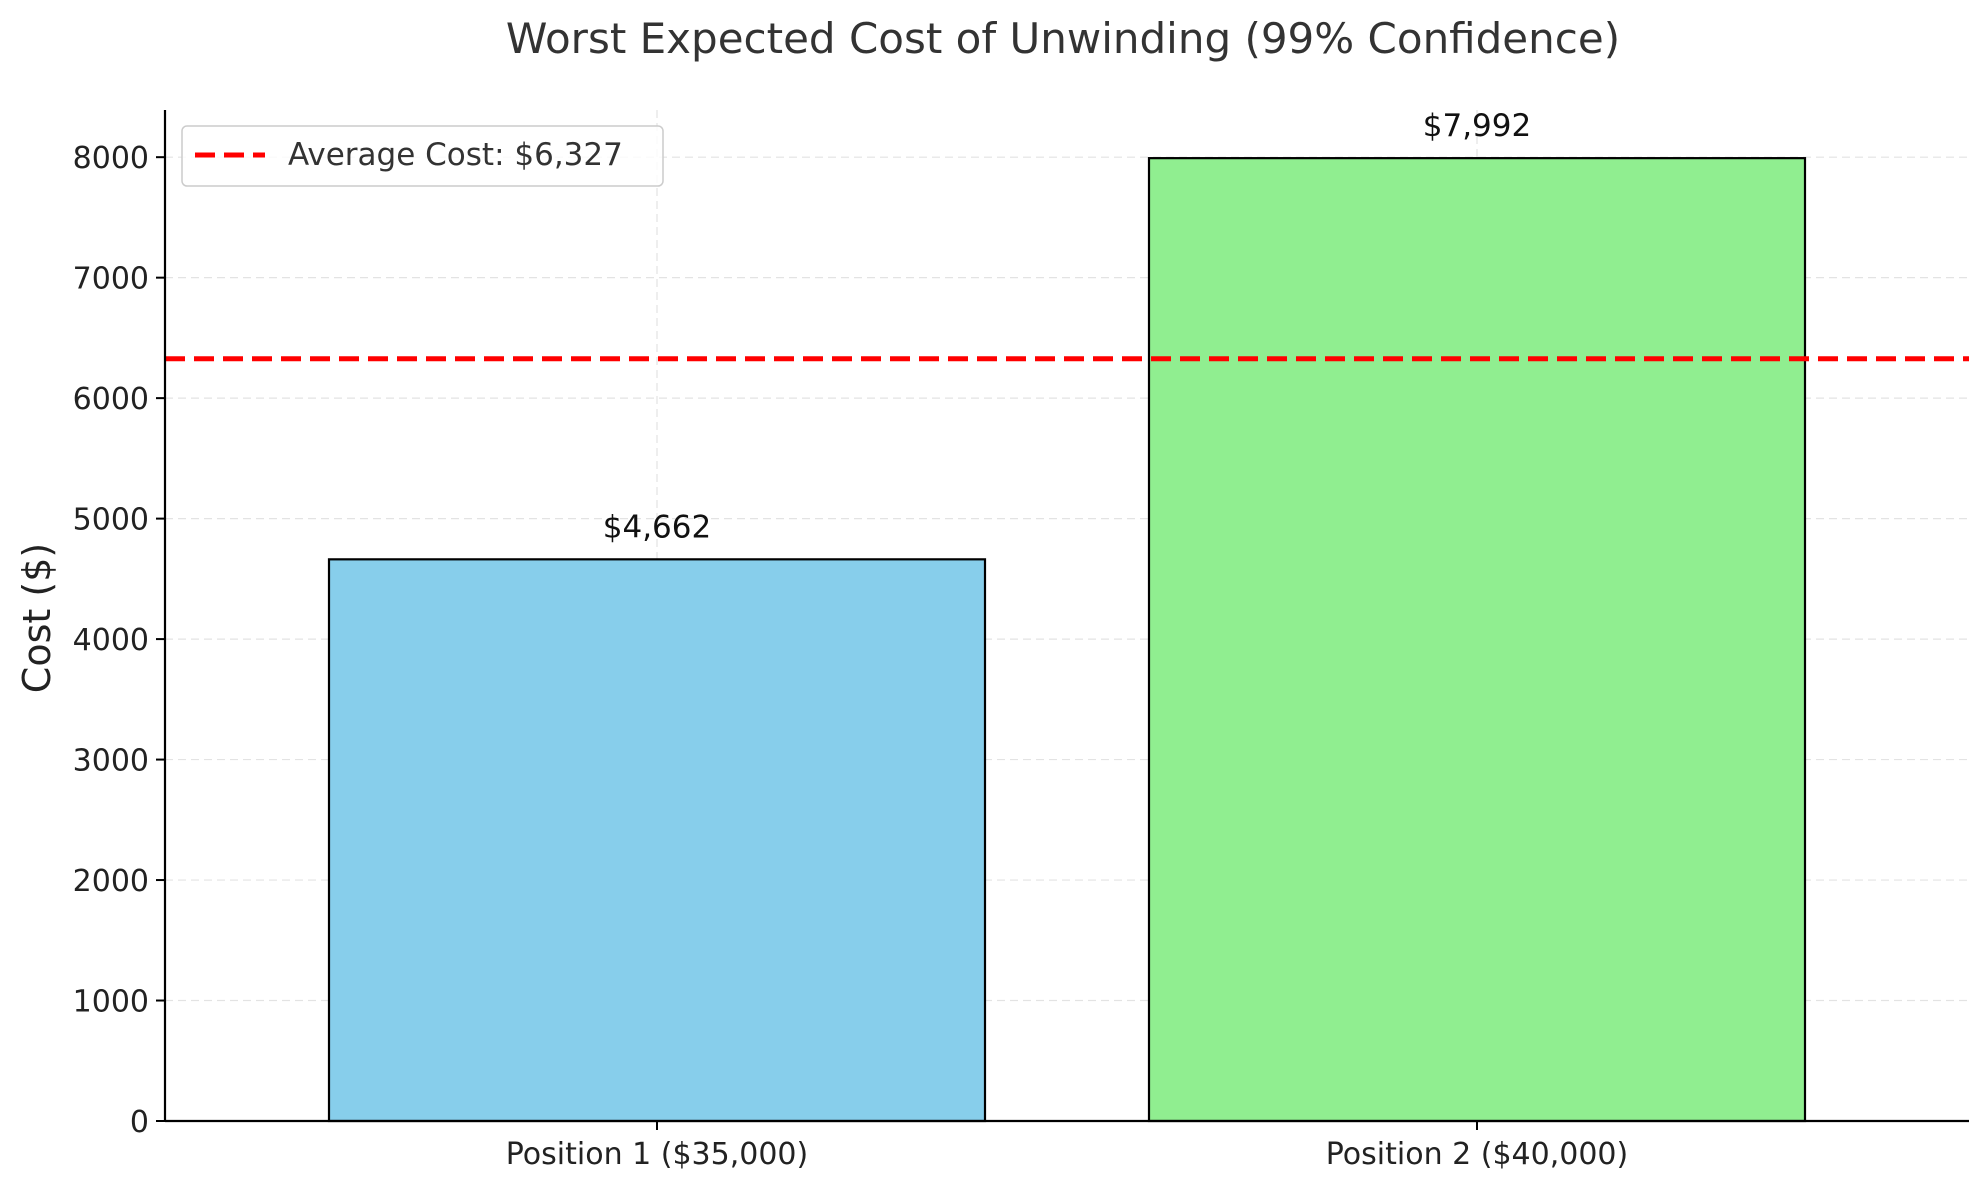  Describe the element at coordinates (111, 279) in the screenshot. I see `y-tick-label: 7000` at that location.